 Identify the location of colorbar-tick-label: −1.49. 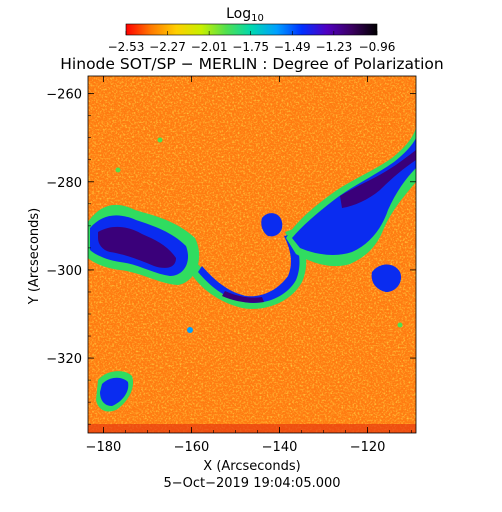
(292, 47).